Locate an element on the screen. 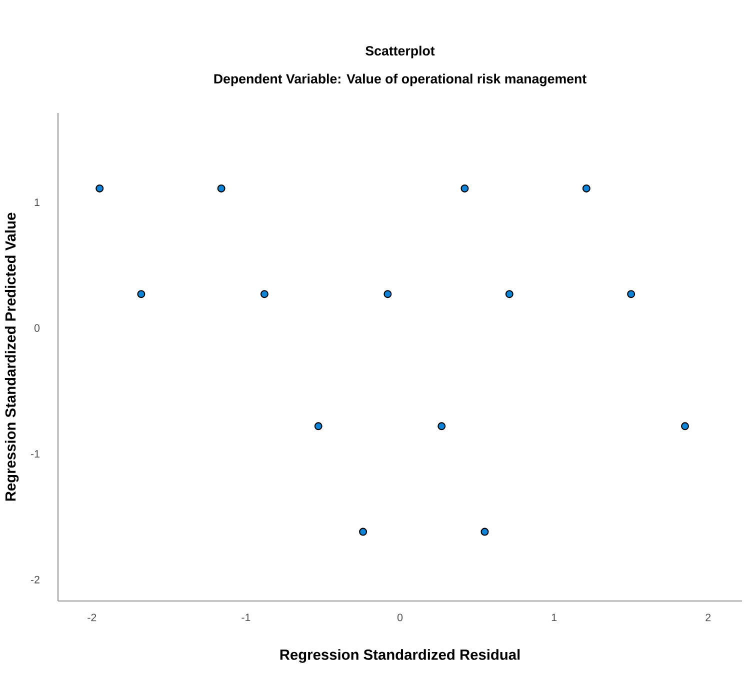 Image resolution: width=750 pixels, height=688 pixels. y-axis-title: Regression Standardized Predicted Value is located at coordinates (11, 356).